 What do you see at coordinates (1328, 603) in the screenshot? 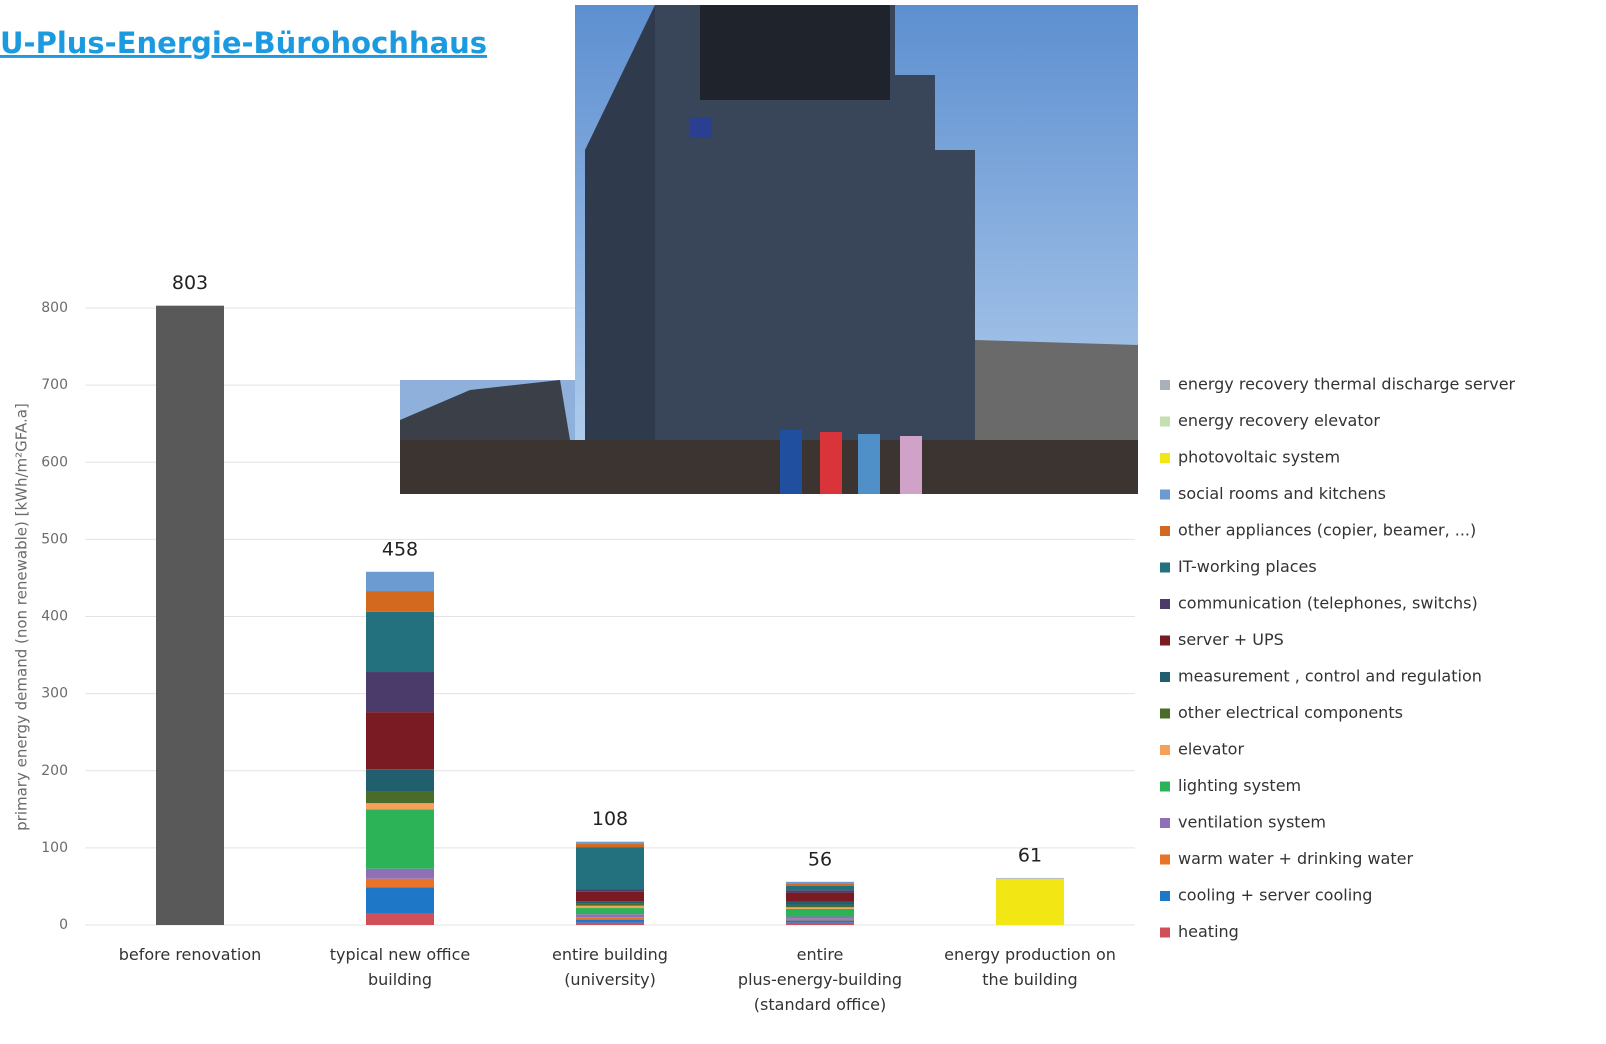
I see `legend-label: communication (telephones, switchs)` at bounding box center [1328, 603].